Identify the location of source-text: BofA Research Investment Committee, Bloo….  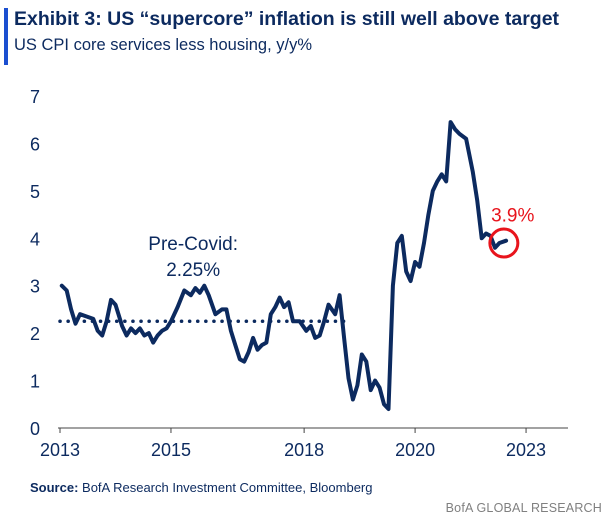
(225, 487).